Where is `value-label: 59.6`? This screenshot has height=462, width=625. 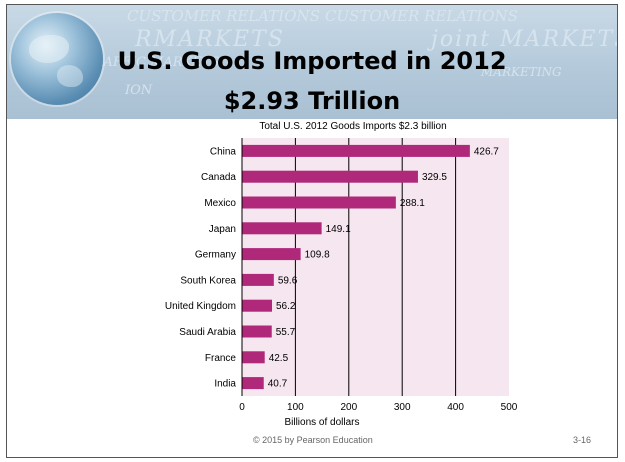
value-label: 59.6 is located at coordinates (288, 280).